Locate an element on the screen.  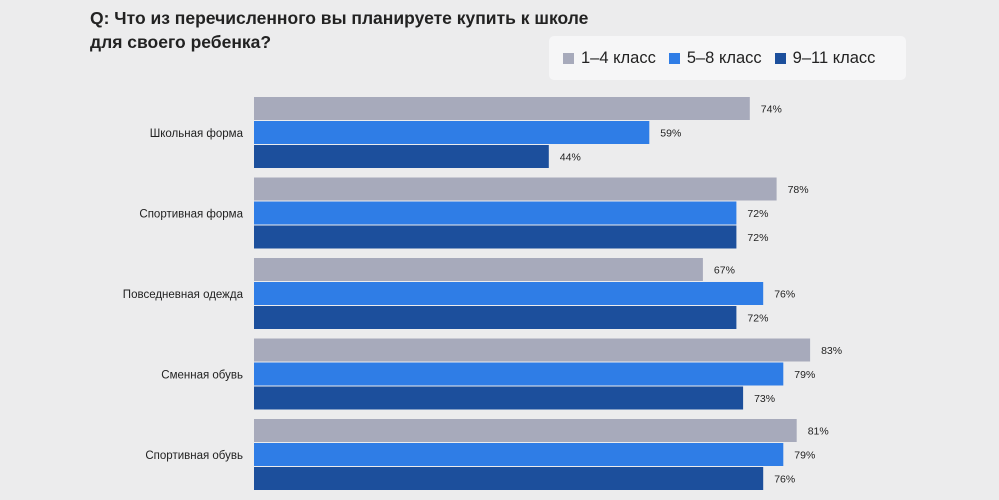
category-label-cat-3: Сменная обувь is located at coordinates (202, 376).